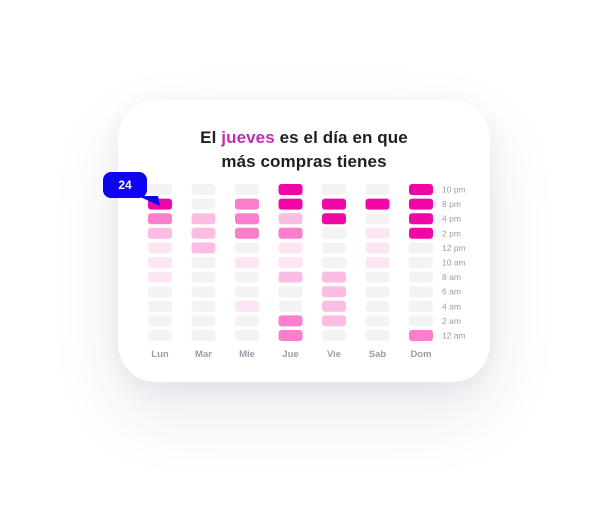 This screenshot has height=524, width=615. I want to click on title-part2: es el día en que, so click(341, 137).